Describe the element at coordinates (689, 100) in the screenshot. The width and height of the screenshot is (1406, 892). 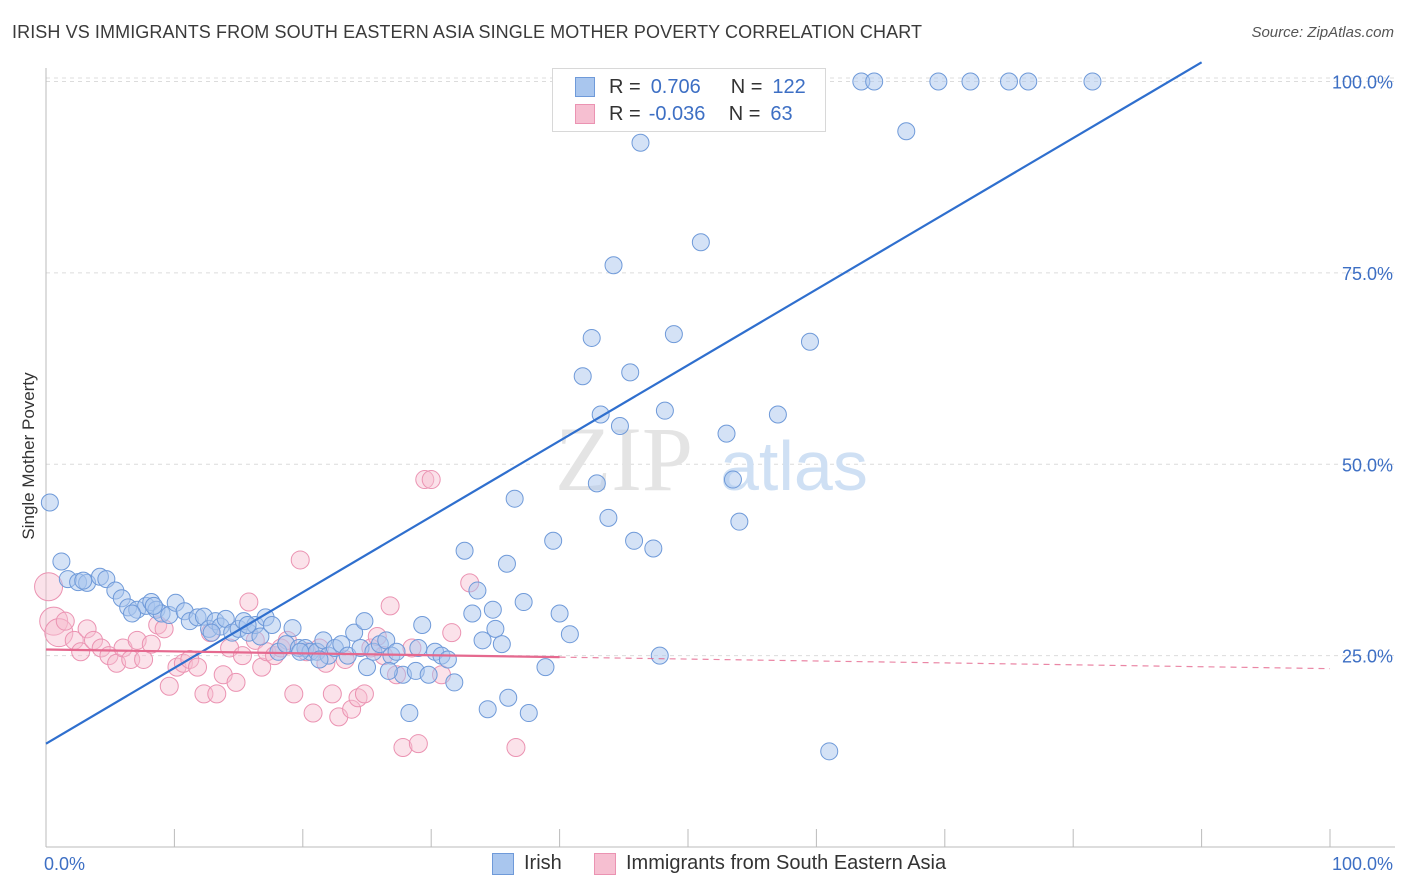
I see `legend-box: R = 0.706 N = 122 R = -0.036 N = 63` at that location.